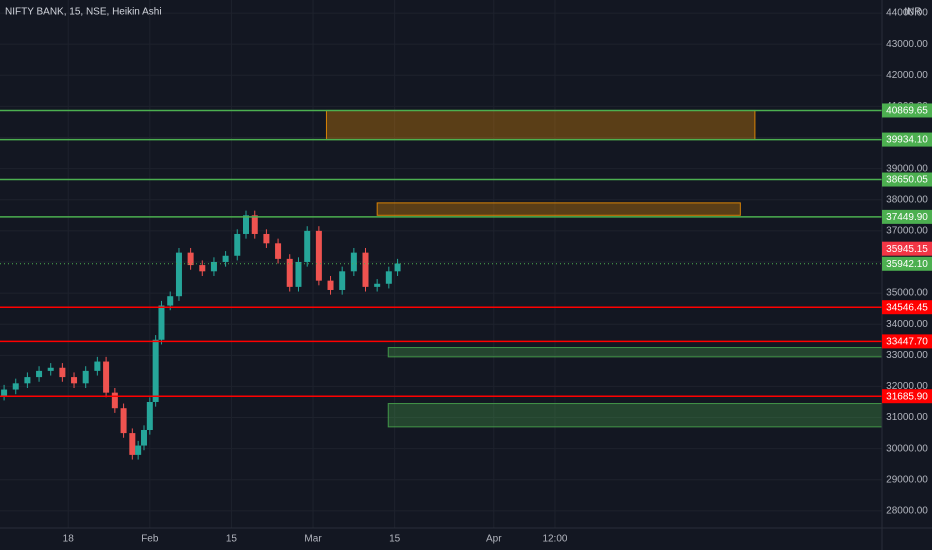  What do you see at coordinates (907, 324) in the screenshot?
I see `y-tick-label: 34000.00` at bounding box center [907, 324].